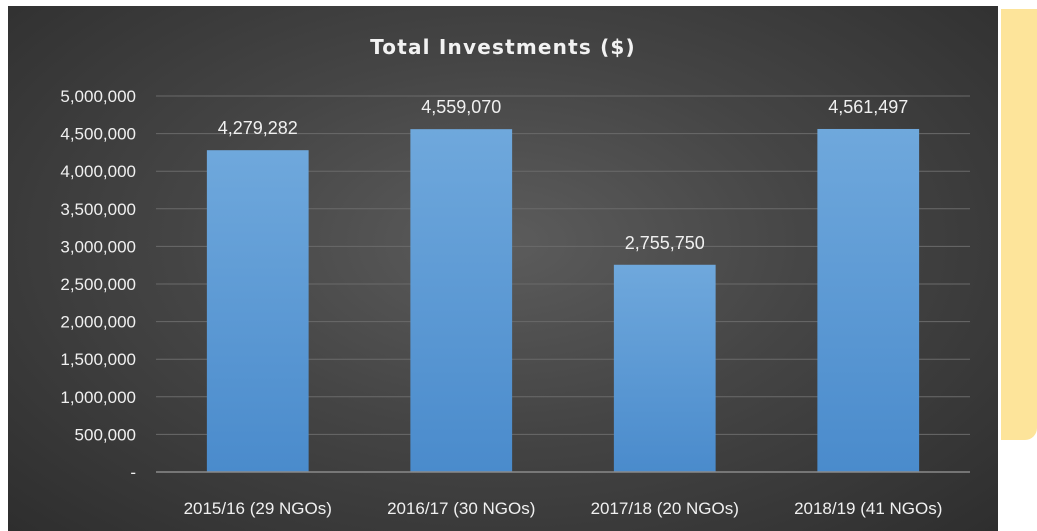  What do you see at coordinates (258, 508) in the screenshot?
I see `x-category-label: 2015/16 (29 NGOs)` at bounding box center [258, 508].